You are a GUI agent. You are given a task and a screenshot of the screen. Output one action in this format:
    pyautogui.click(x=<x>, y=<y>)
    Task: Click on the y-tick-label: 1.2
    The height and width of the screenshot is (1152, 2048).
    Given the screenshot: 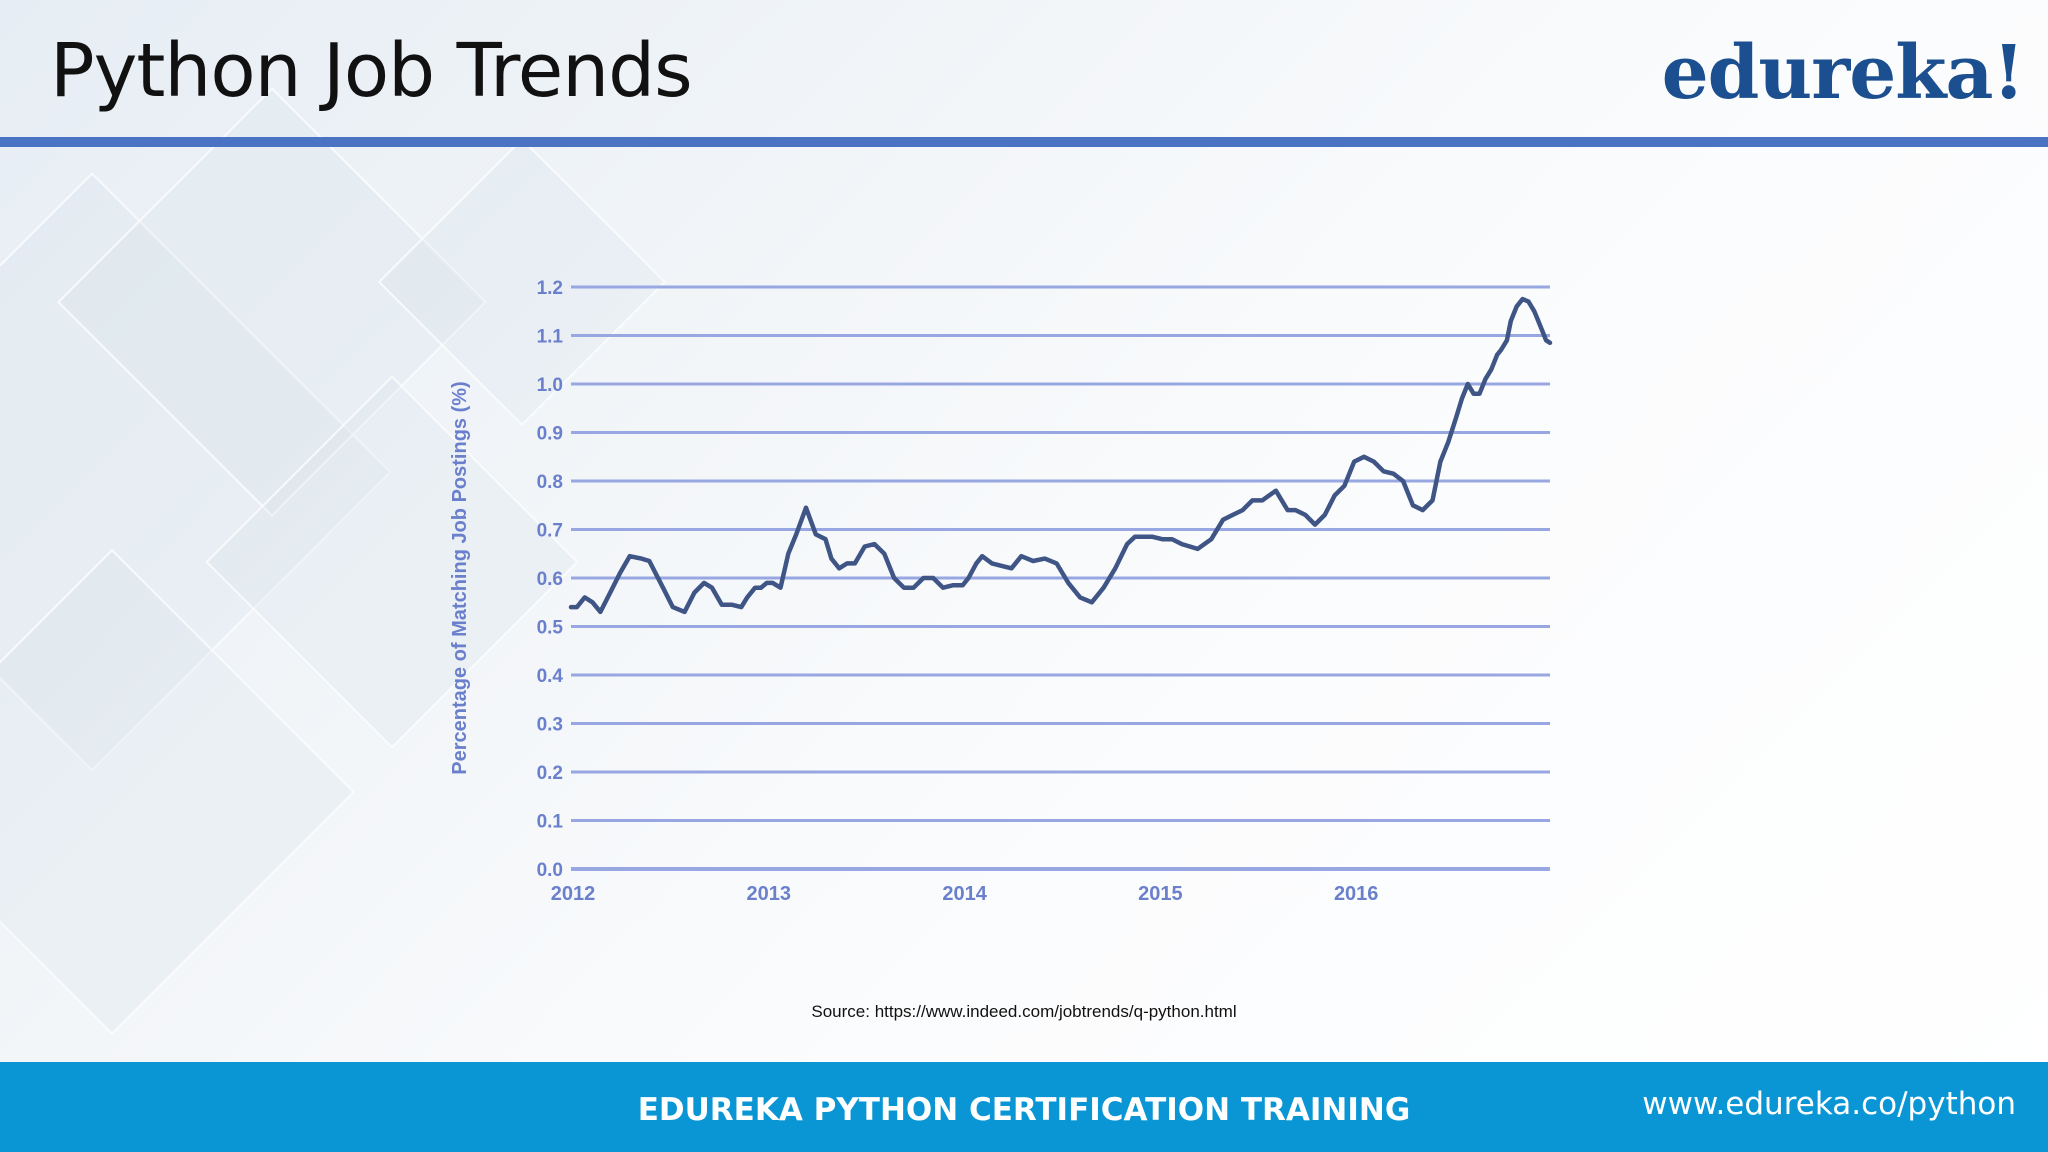 What is the action you would take?
    pyautogui.click(x=550, y=288)
    